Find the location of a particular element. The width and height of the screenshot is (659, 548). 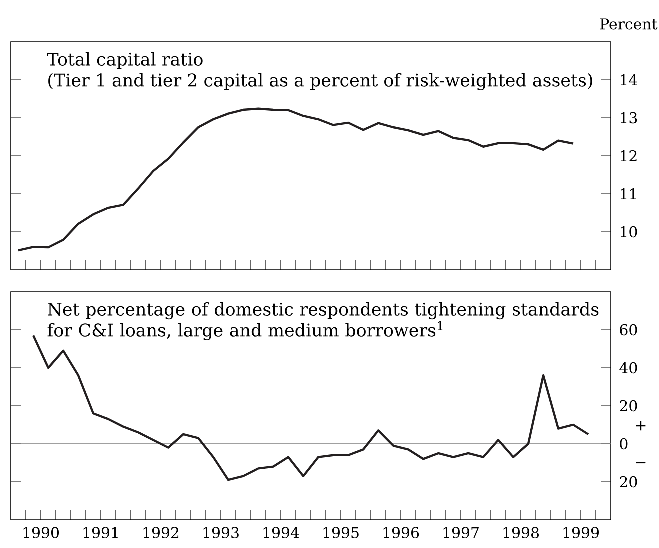

x-tick-label: 1990 is located at coordinates (42, 532).